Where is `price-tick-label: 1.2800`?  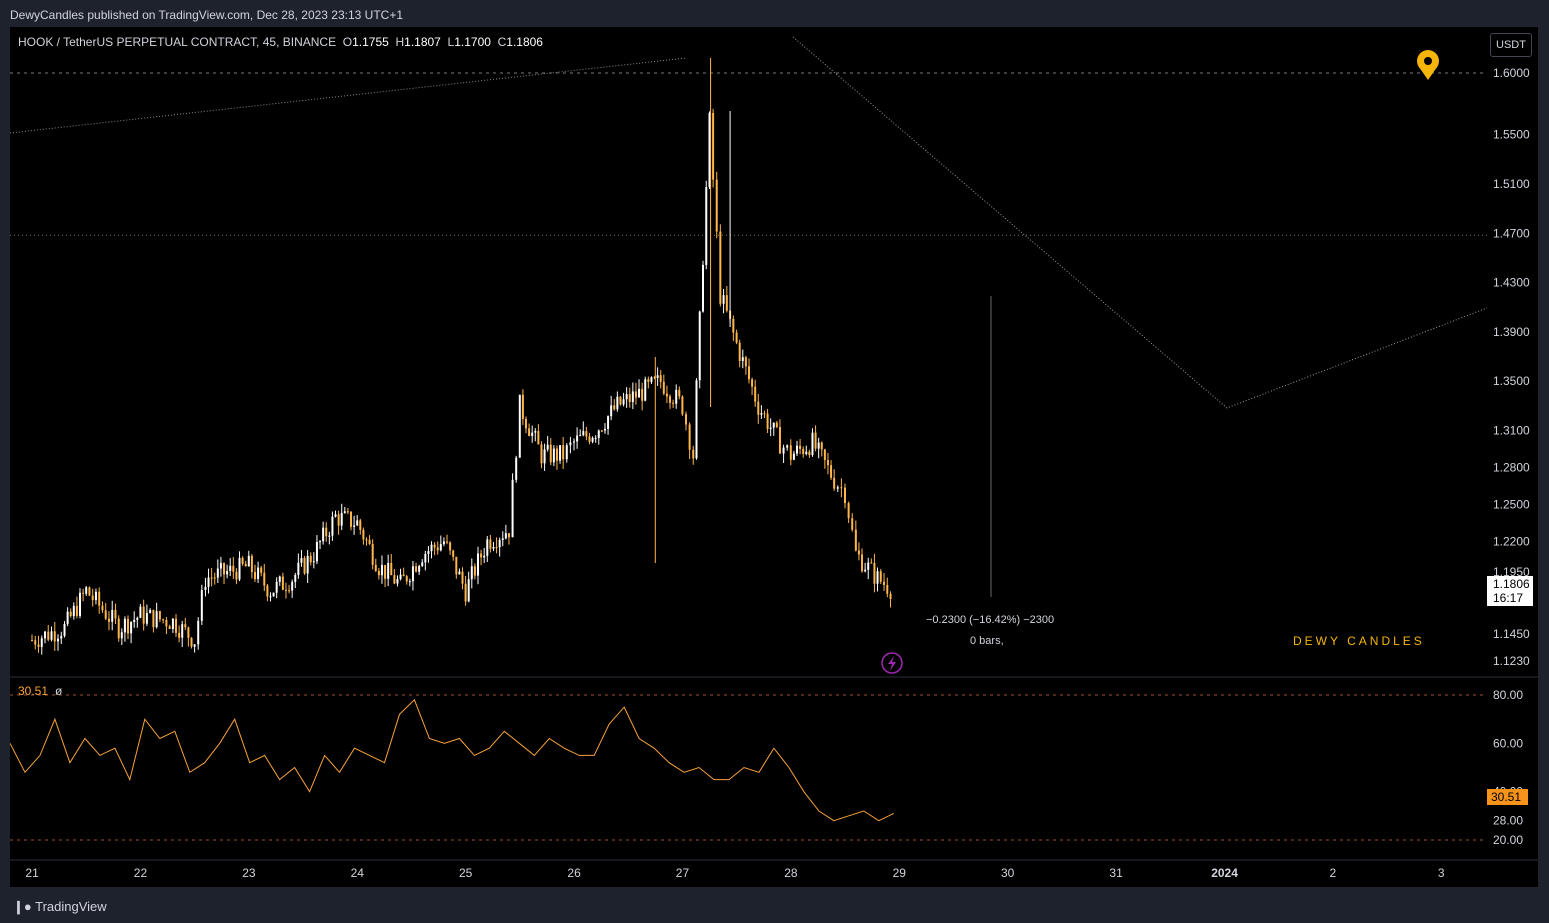 price-tick-label: 1.2800 is located at coordinates (1511, 467).